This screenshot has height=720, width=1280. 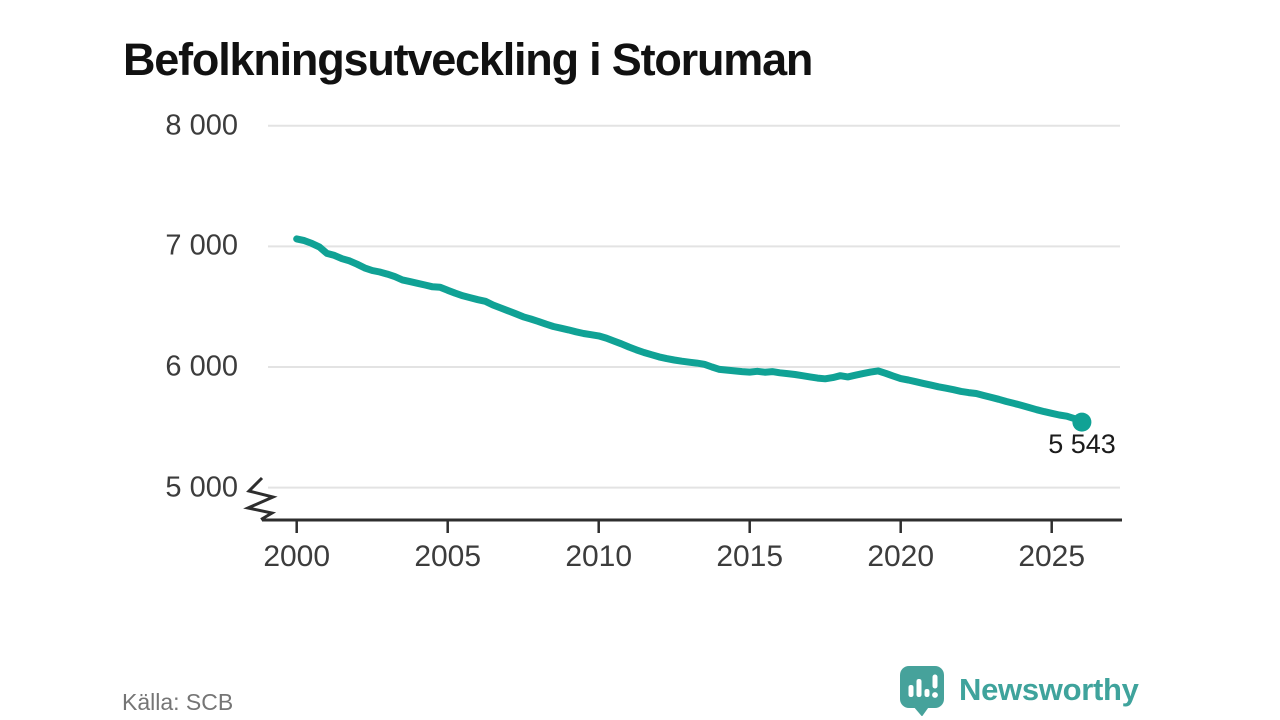 I want to click on y-axis-tick-label: 7 000, so click(x=201, y=245).